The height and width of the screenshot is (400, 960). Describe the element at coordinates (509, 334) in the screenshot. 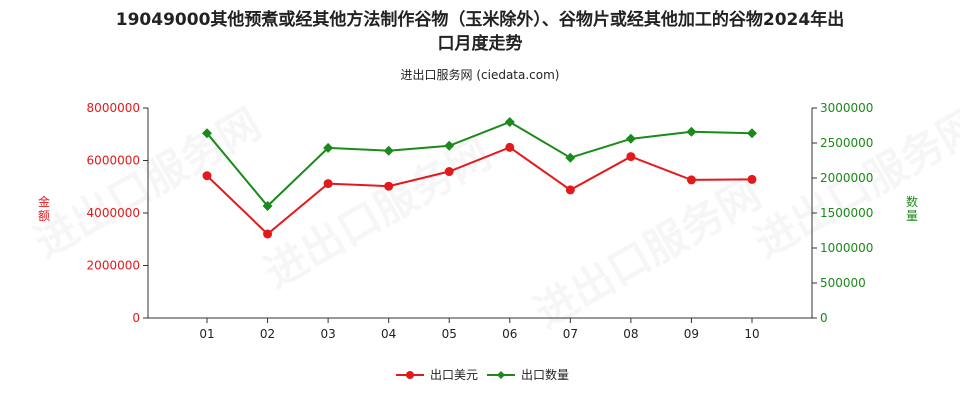

I see `x-tick-label: 06` at that location.